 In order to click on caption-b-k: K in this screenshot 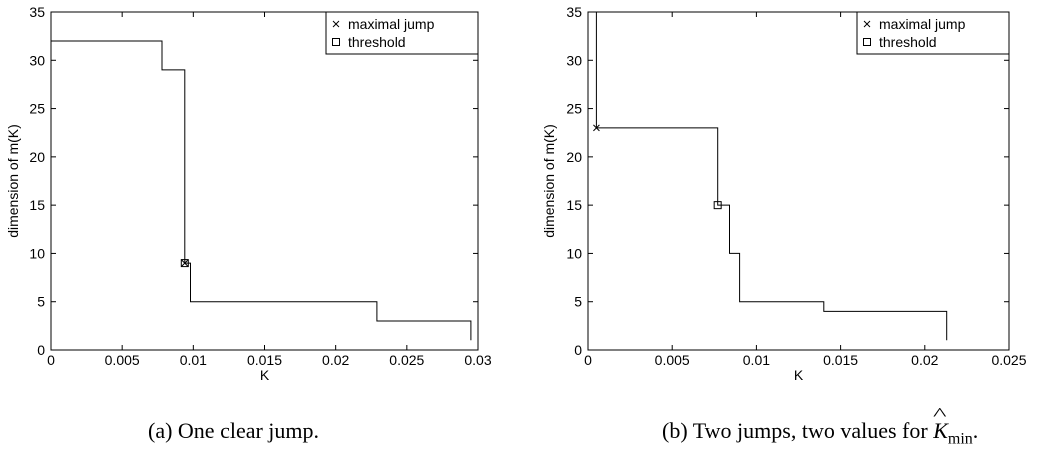, I will do `click(940, 430)`.